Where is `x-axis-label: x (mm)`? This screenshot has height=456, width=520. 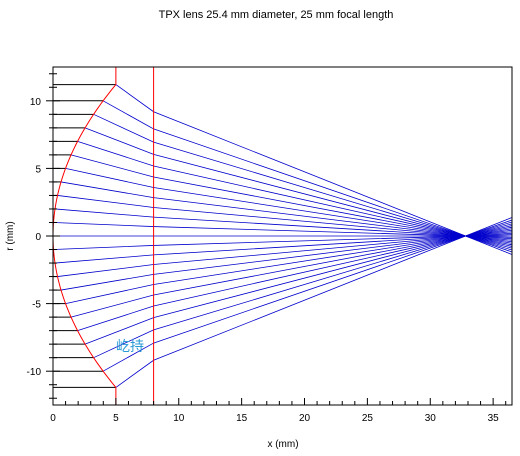 x-axis-label: x (mm) is located at coordinates (282, 444).